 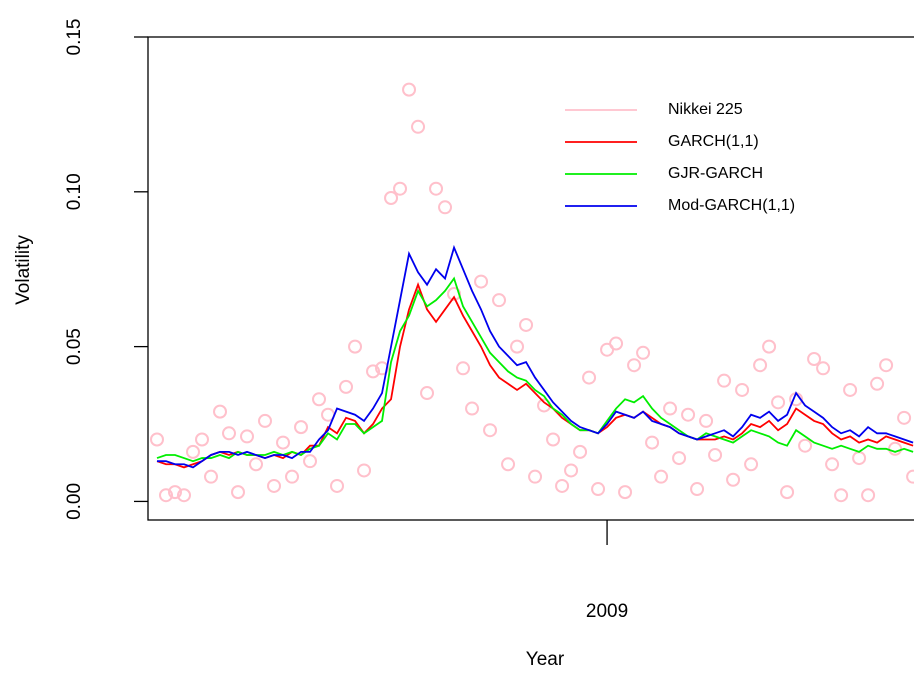 What do you see at coordinates (74, 191) in the screenshot?
I see `y-tick-label: 0.10` at bounding box center [74, 191].